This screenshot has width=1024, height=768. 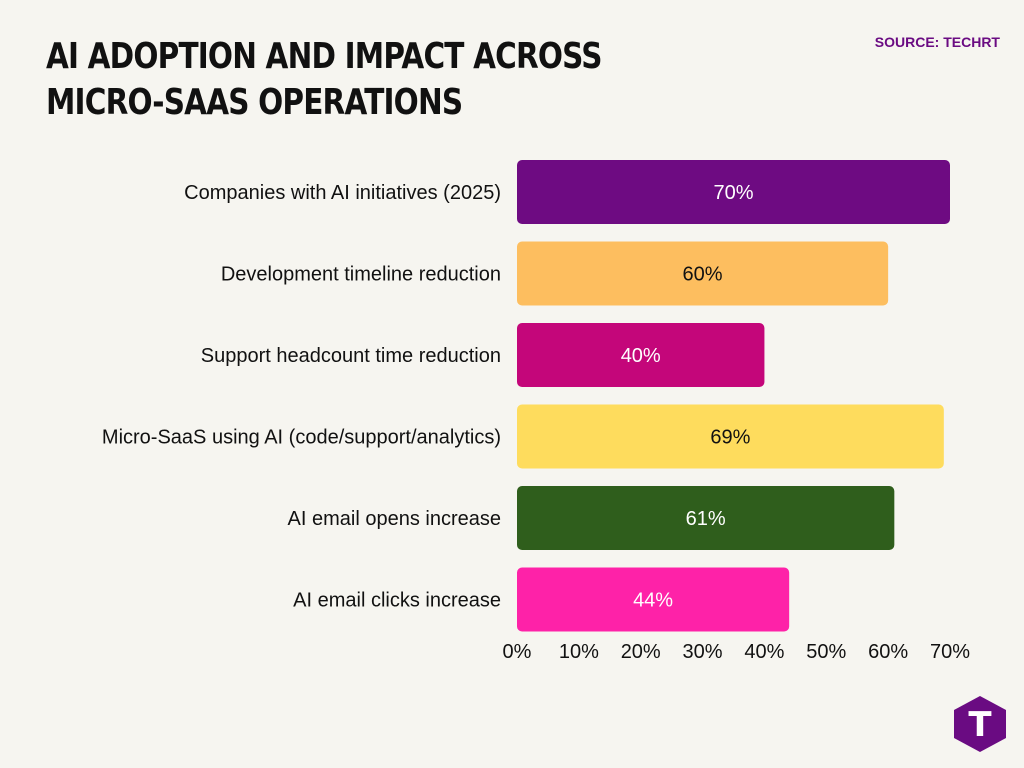 I want to click on category-label: Companies with AI initiatives (2025), so click(x=342, y=193).